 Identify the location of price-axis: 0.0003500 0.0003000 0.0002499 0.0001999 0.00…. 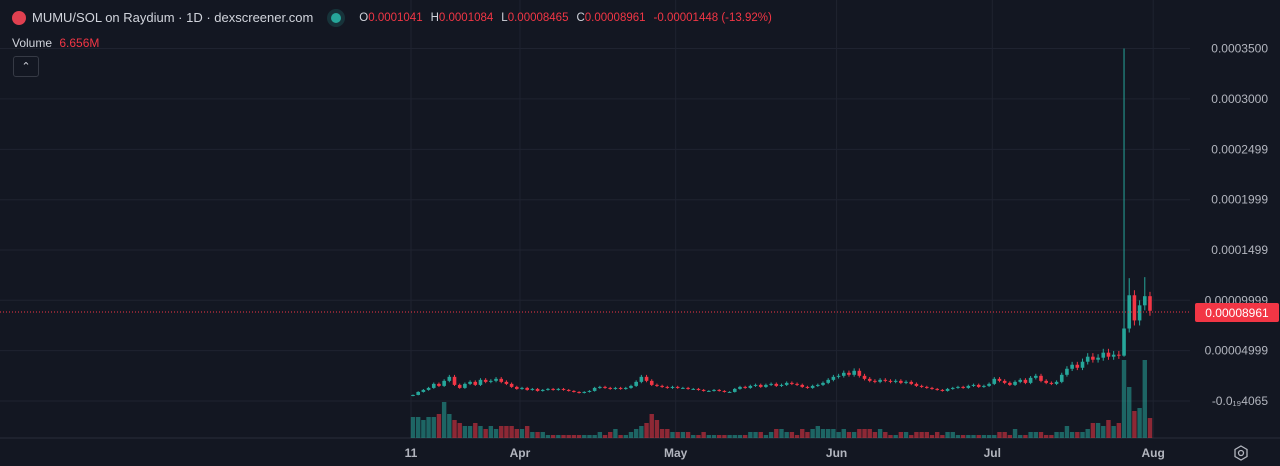
(1237, 225).